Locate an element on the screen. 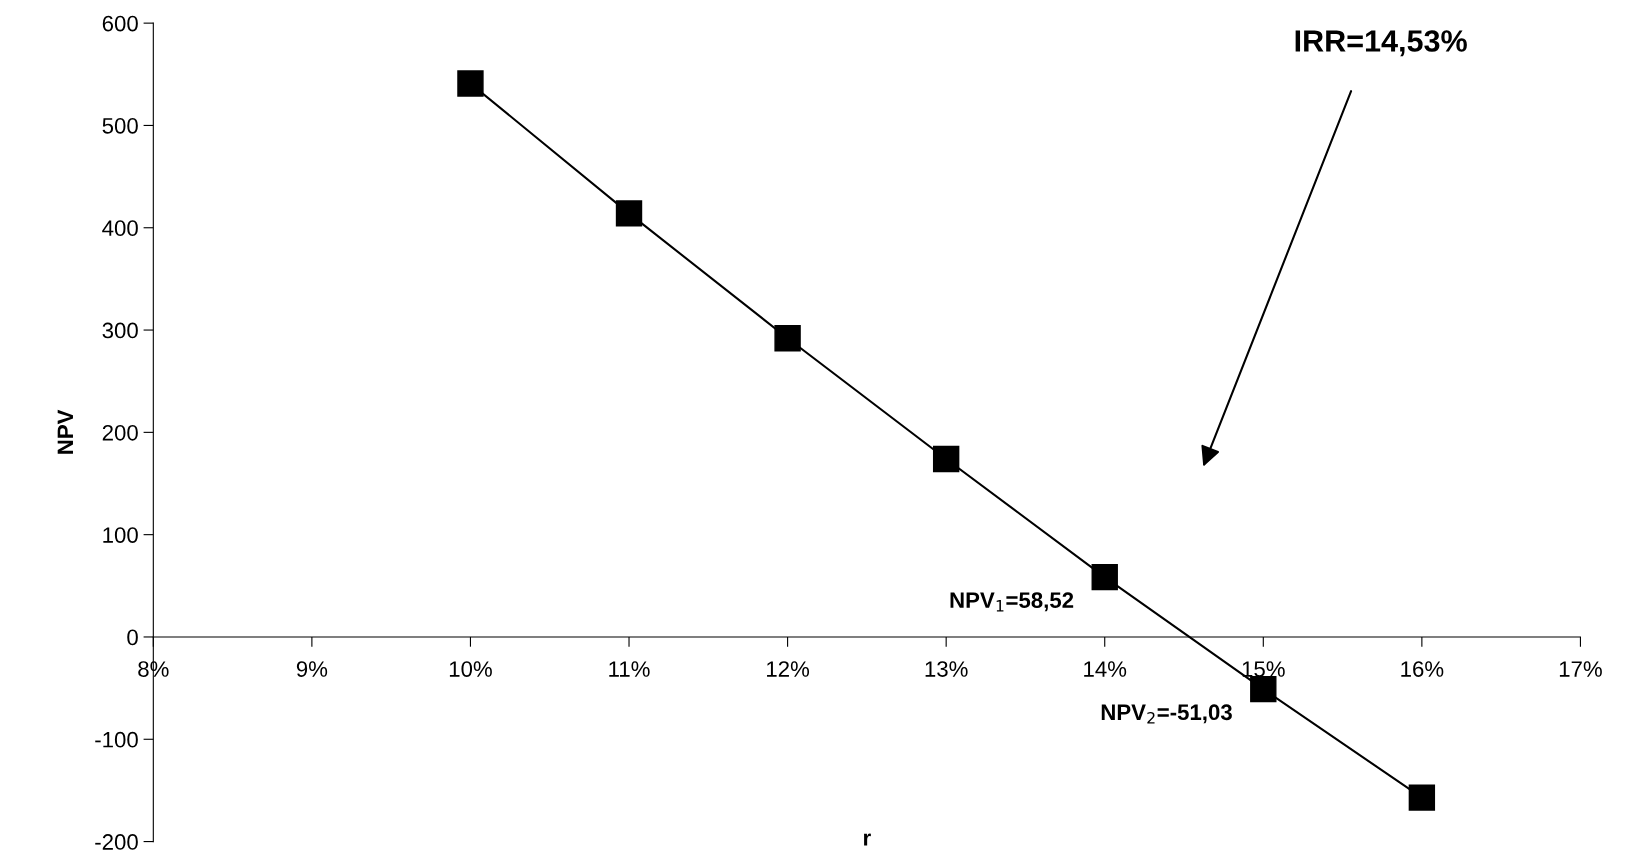 The width and height of the screenshot is (1631, 857). x-tick-label: 11% is located at coordinates (629, 669).